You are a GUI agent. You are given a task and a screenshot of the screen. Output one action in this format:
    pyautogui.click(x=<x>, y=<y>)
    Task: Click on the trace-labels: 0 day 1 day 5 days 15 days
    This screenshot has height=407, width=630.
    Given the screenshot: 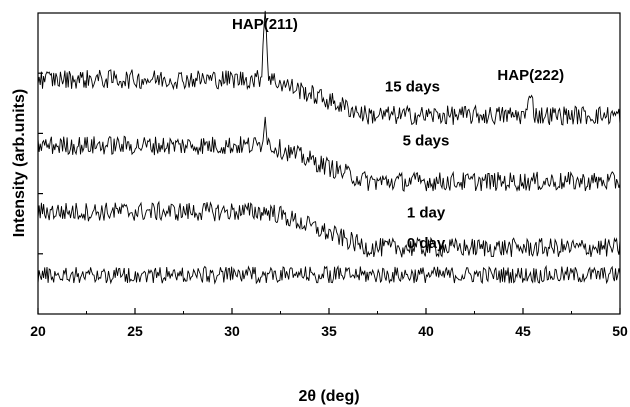 What is the action you would take?
    pyautogui.click(x=417, y=165)
    